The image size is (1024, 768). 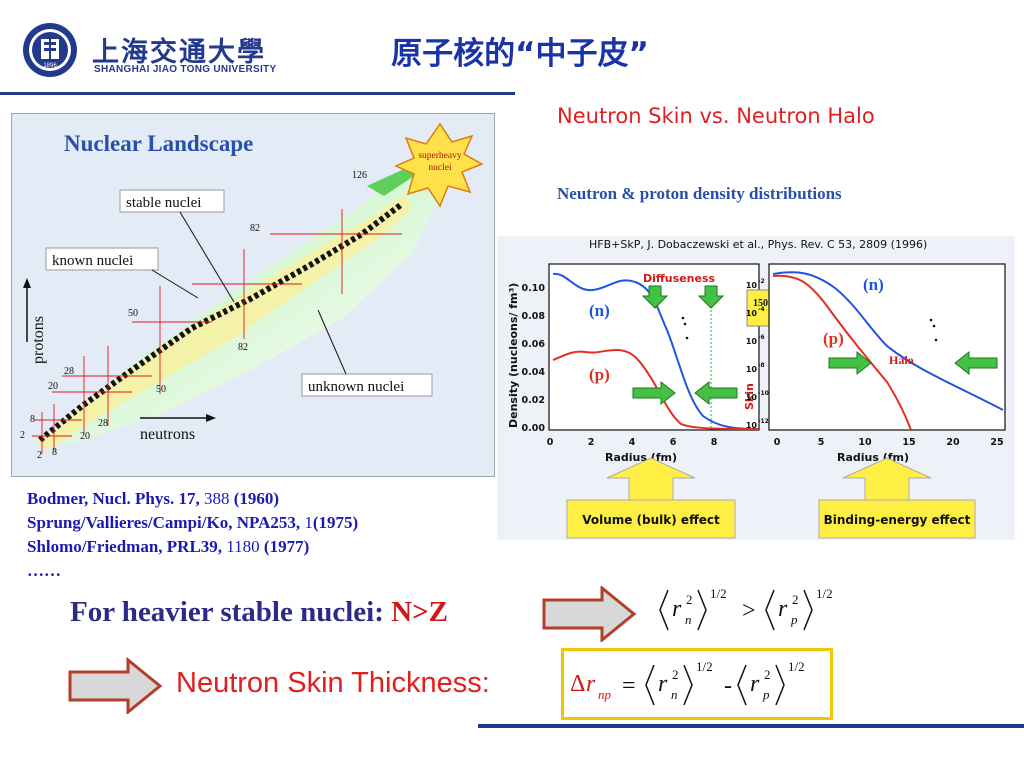 What do you see at coordinates (39, 455) in the screenshot?
I see `magic-2-n: 2` at bounding box center [39, 455].